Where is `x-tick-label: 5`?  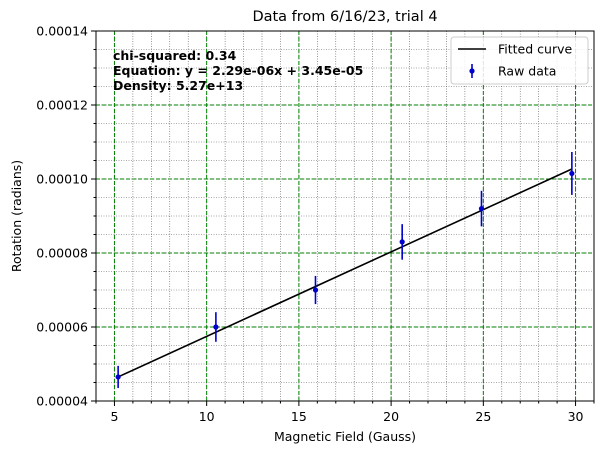 x-tick-label: 5 is located at coordinates (114, 416).